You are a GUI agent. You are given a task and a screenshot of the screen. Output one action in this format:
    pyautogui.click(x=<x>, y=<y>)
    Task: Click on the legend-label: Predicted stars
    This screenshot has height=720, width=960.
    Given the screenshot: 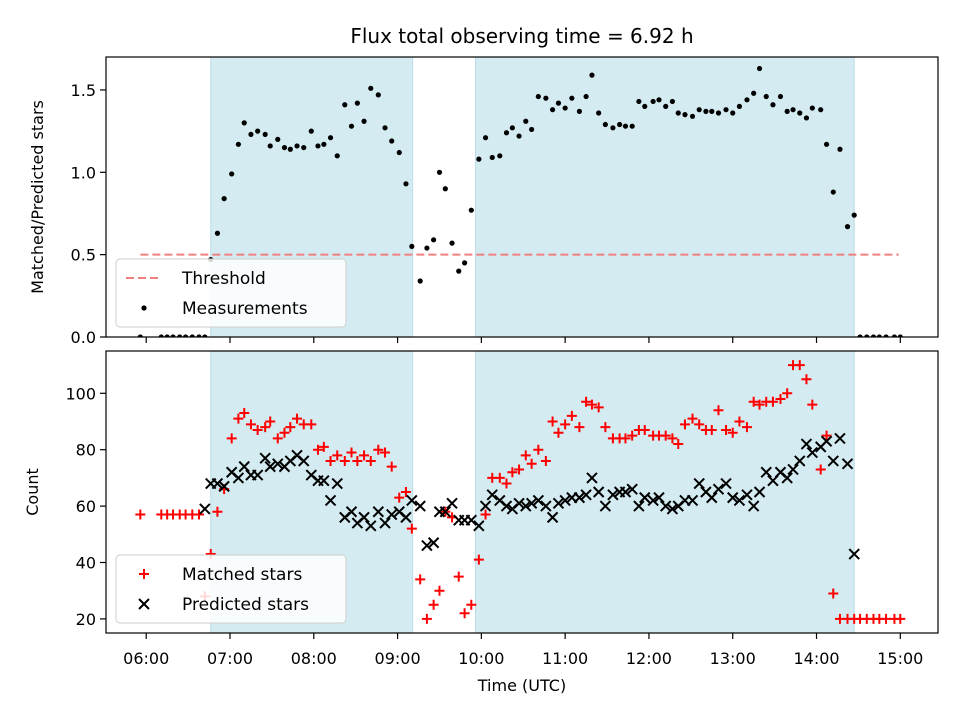 What is the action you would take?
    pyautogui.click(x=245, y=605)
    